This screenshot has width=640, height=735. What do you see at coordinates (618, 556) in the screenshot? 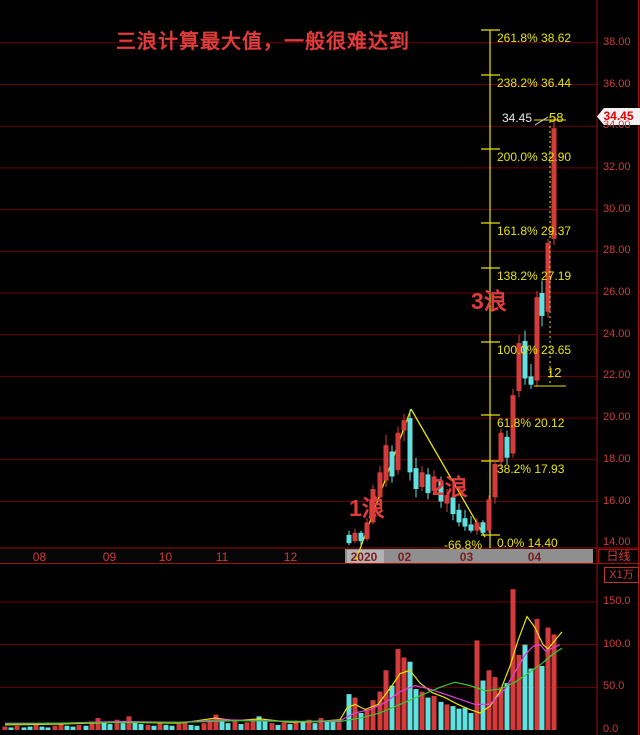
I see `period-selector: 日线` at bounding box center [618, 556].